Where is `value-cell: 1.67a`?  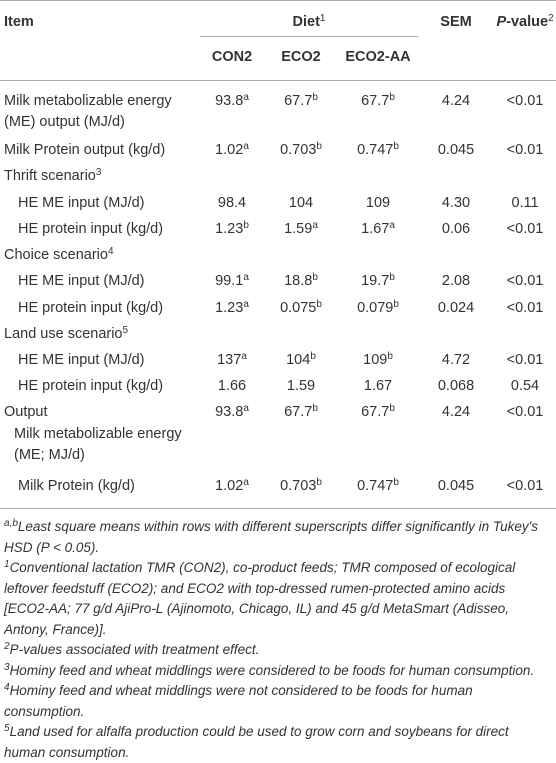
value-cell: 1.67a is located at coordinates (378, 230).